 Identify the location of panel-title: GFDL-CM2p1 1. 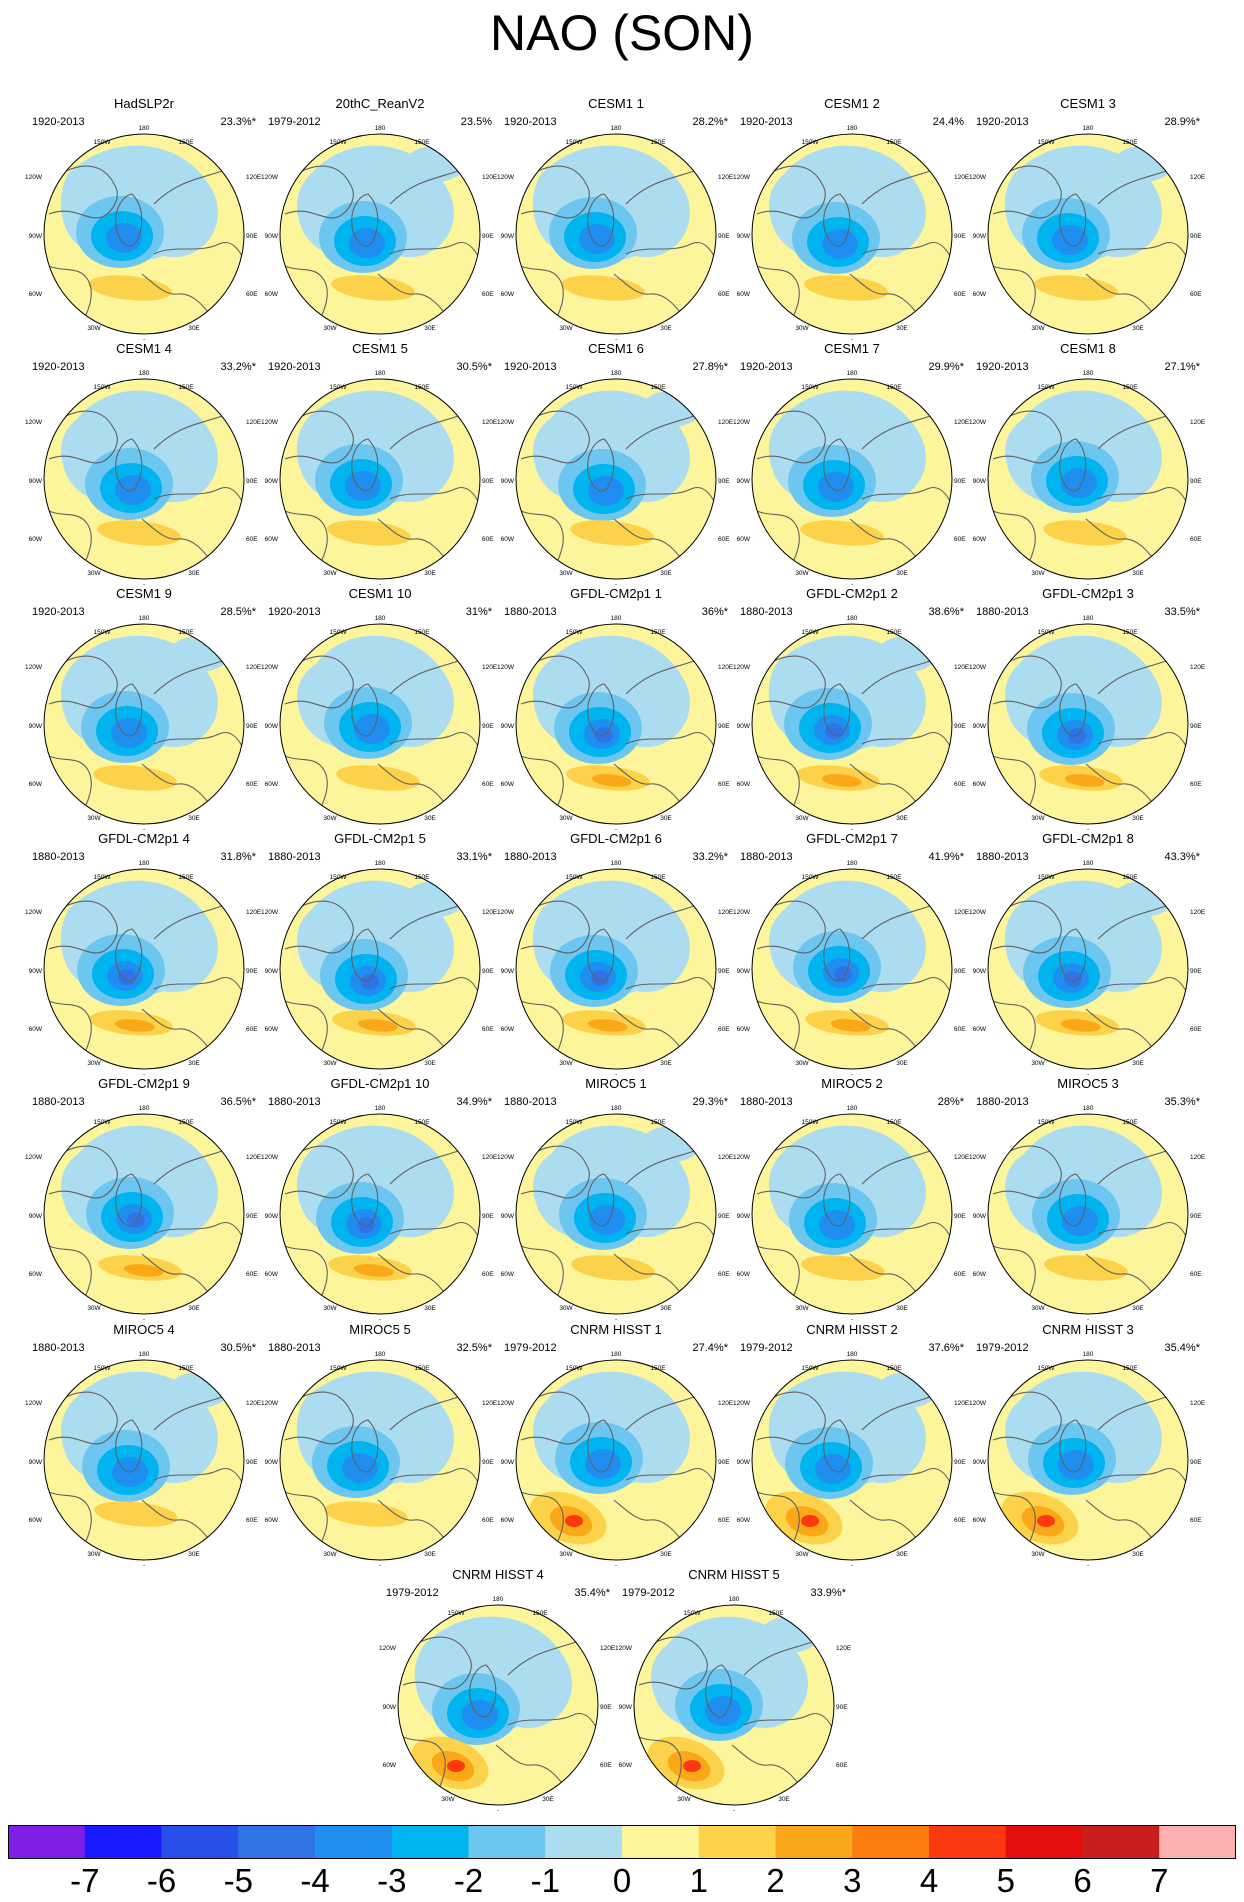
(616, 593).